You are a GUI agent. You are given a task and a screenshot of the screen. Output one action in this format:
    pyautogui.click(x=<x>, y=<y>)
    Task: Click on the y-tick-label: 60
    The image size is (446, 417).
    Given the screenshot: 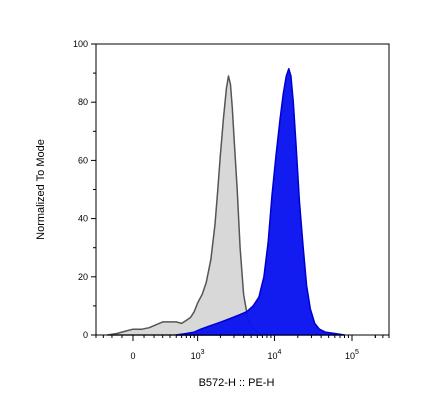 What is the action you would take?
    pyautogui.click(x=83, y=160)
    